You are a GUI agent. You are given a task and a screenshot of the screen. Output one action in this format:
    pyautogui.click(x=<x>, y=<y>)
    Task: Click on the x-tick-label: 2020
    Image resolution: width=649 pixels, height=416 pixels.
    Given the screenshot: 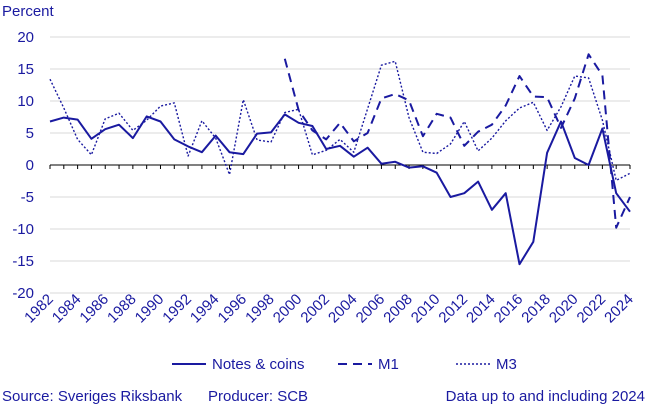 What is the action you would take?
    pyautogui.click(x=564, y=309)
    